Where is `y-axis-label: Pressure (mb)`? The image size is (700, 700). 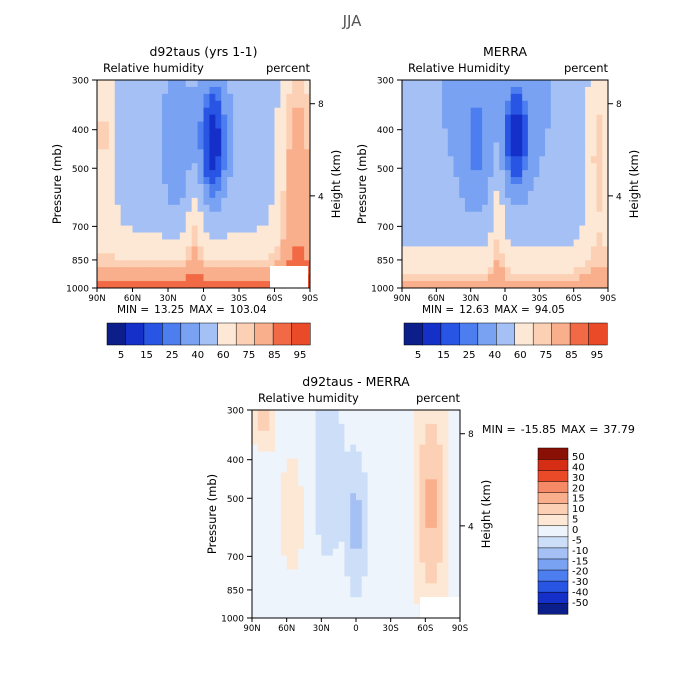
y-axis-label: Pressure (mb) is located at coordinates (212, 514).